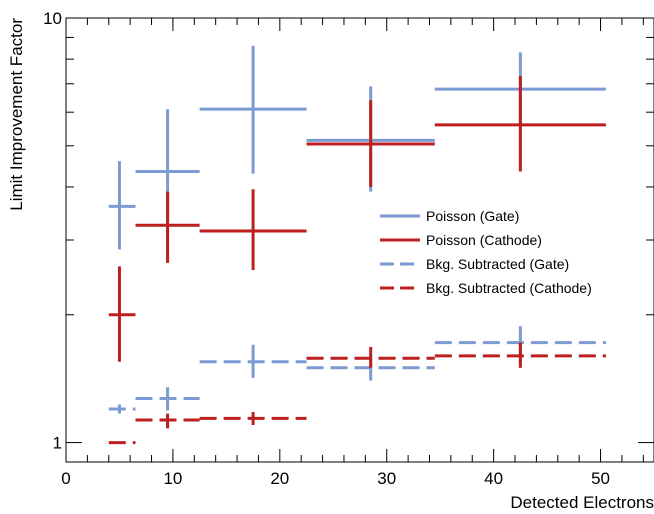 This screenshot has height=514, width=654. Describe the element at coordinates (509, 288) in the screenshot. I see `legend-label: Bkg. Subtracted (Cathode)` at that location.